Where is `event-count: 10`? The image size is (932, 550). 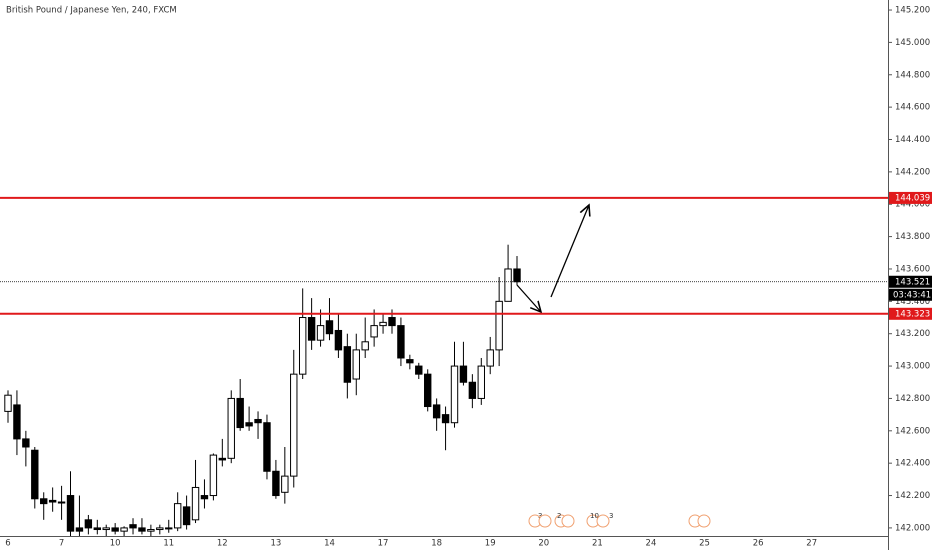
event-count: 10 is located at coordinates (594, 516).